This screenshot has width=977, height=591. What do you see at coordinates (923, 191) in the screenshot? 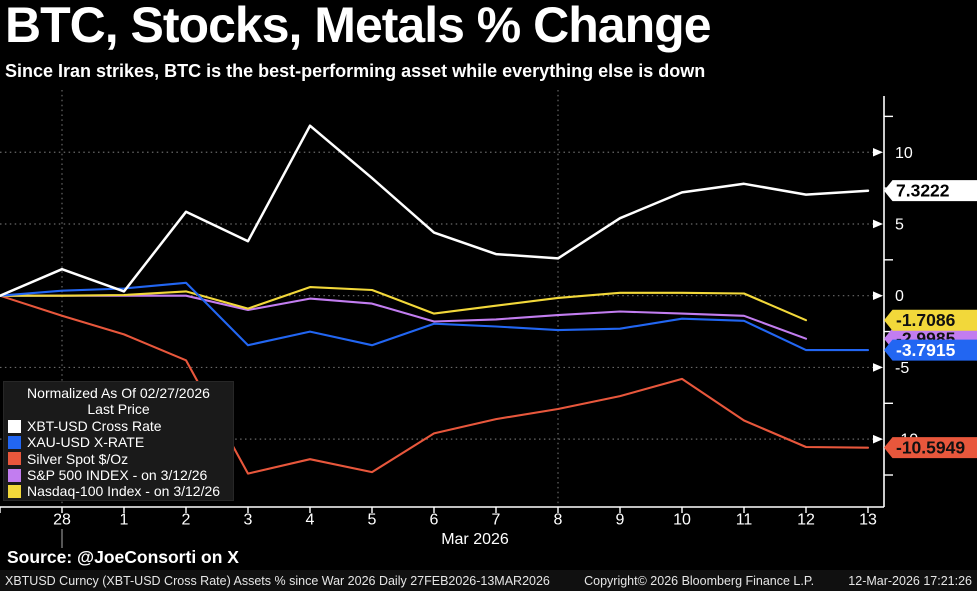
I see `svg-text: 7.3222` at bounding box center [923, 191].